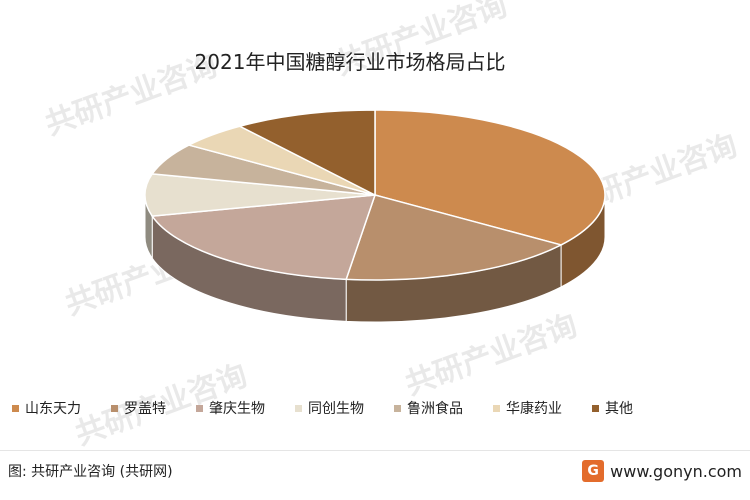 The image size is (750, 500). Describe the element at coordinates (145, 409) in the screenshot. I see `legend-label: 罗盖特` at that location.